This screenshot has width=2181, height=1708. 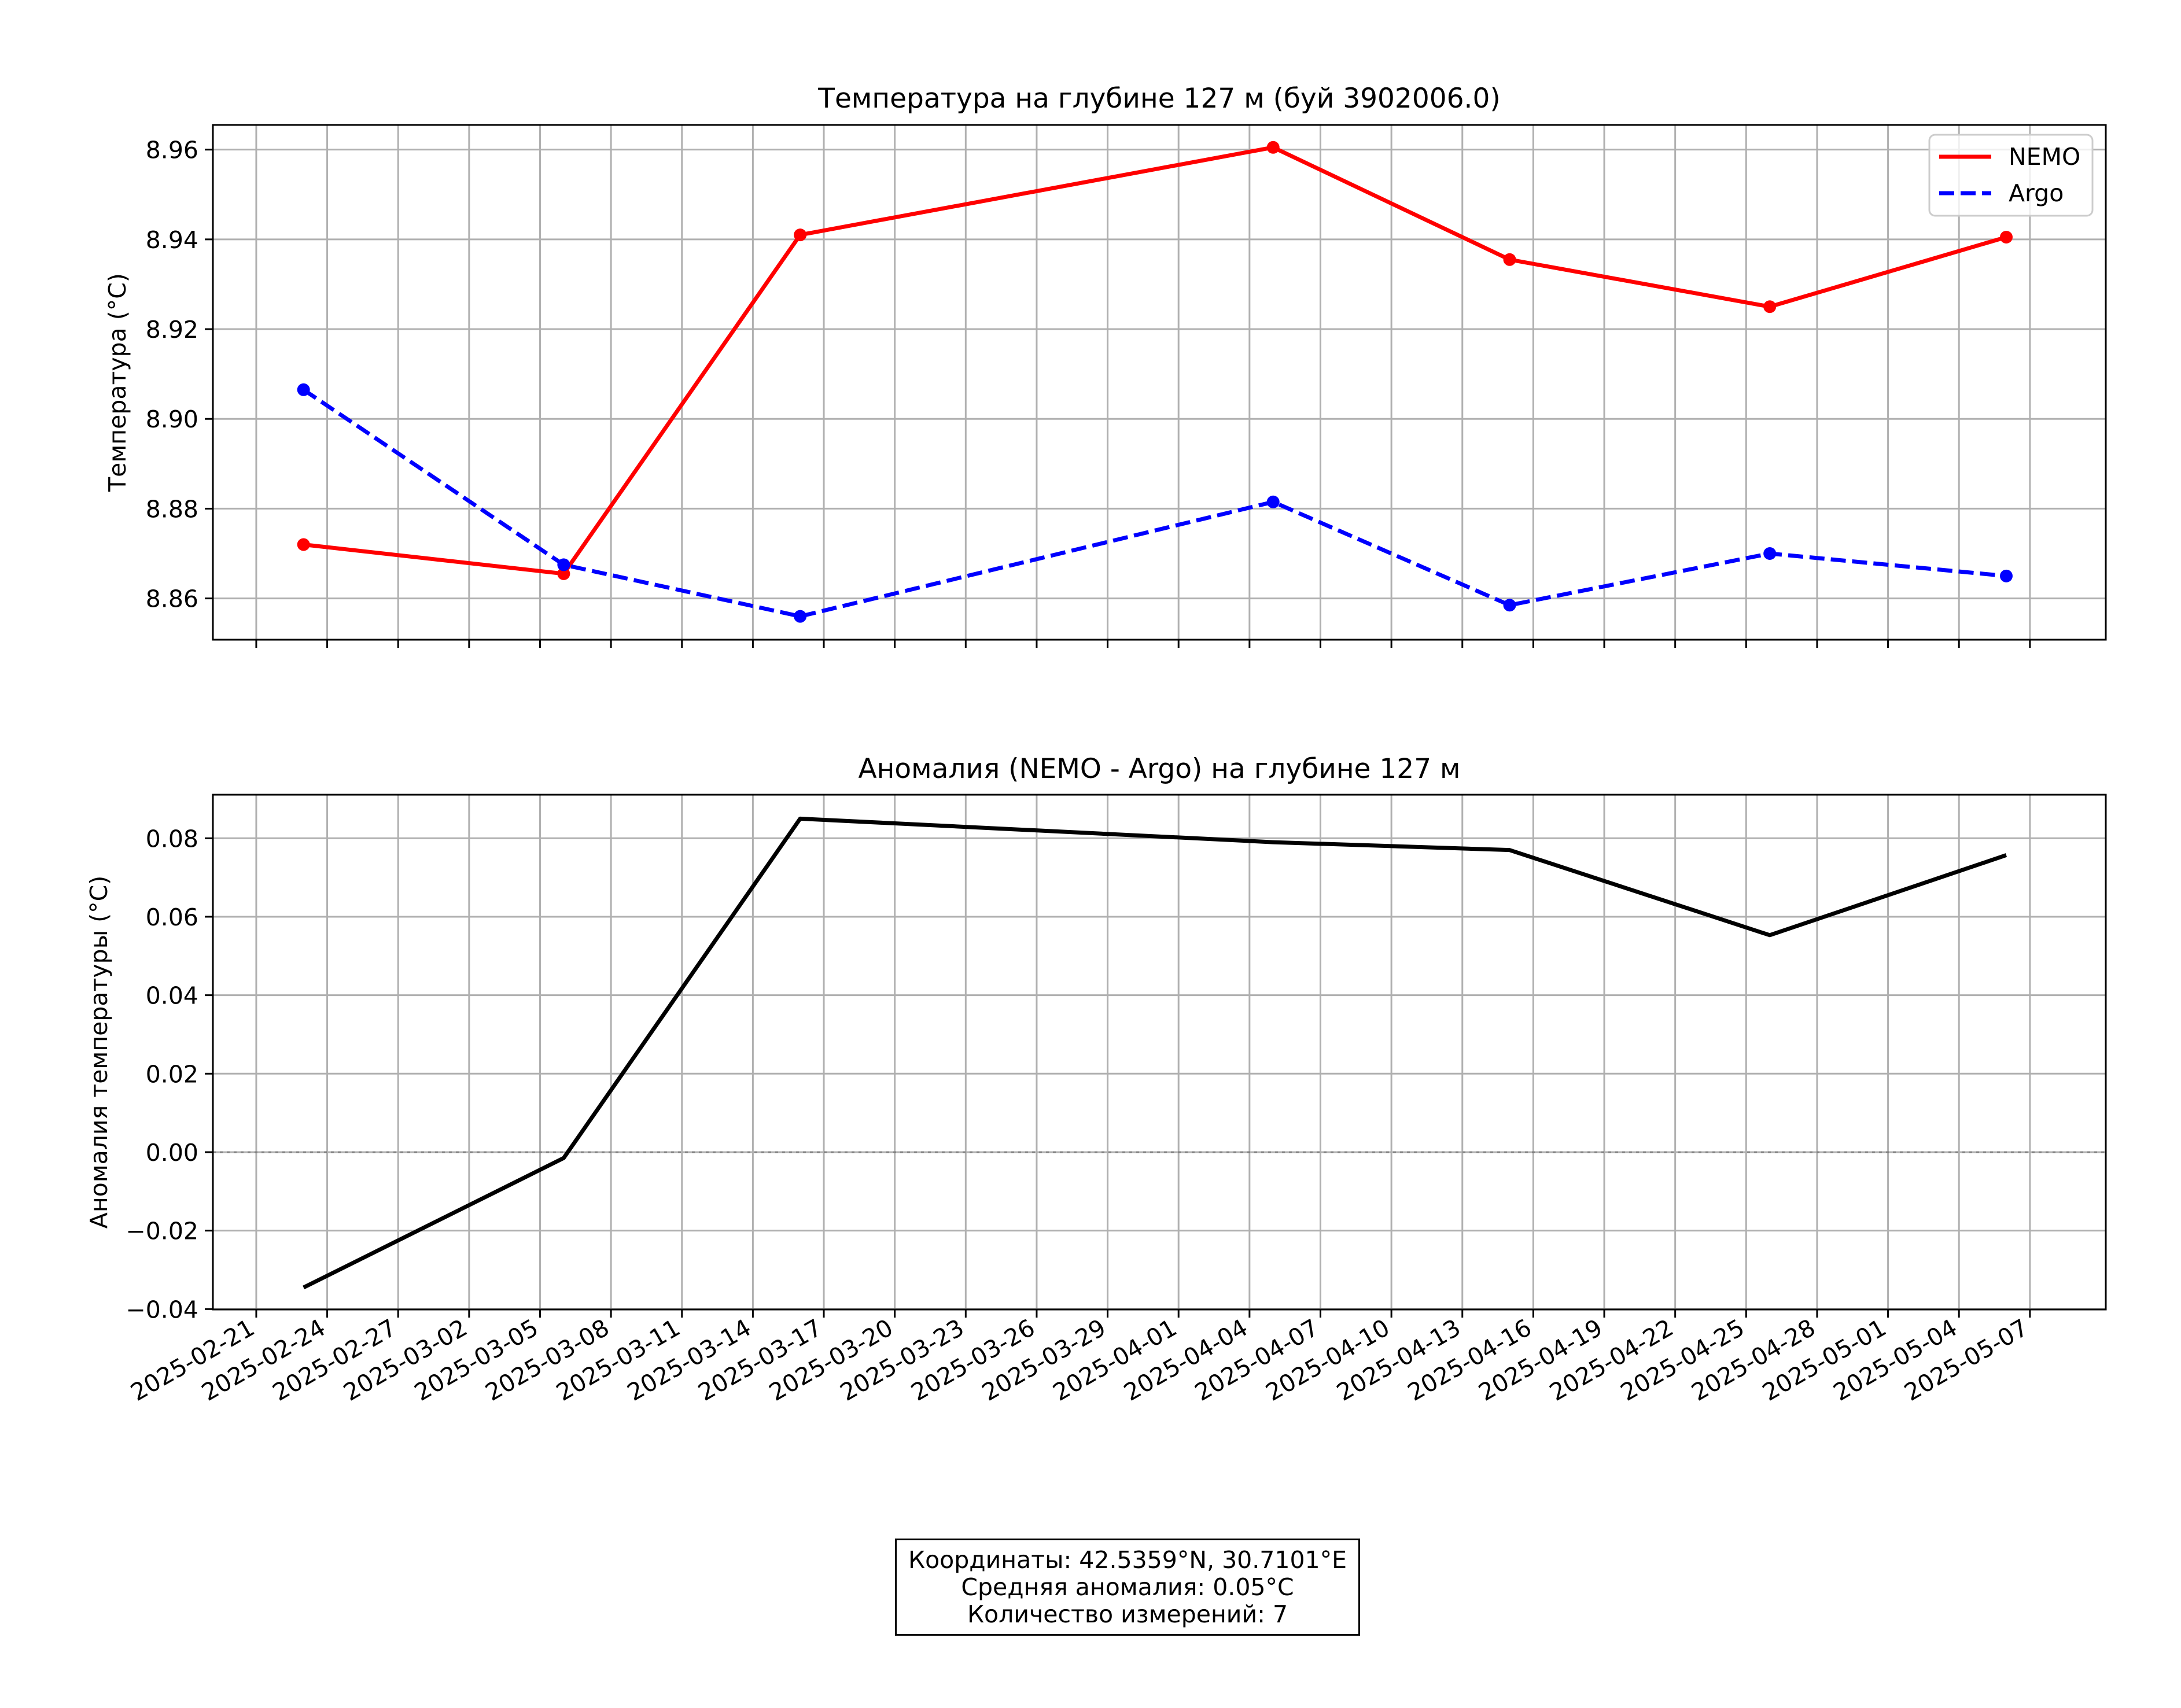 What do you see at coordinates (172, 330) in the screenshot?
I see `temperature-y-tick-label: 8.92` at bounding box center [172, 330].